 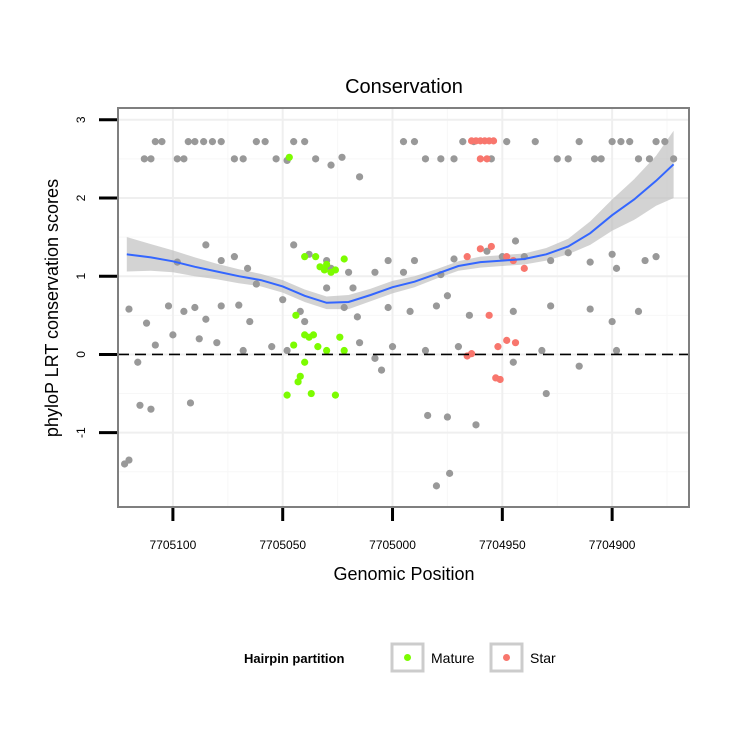 What do you see at coordinates (407, 657) in the screenshot?
I see `legend-mature-marker` at bounding box center [407, 657].